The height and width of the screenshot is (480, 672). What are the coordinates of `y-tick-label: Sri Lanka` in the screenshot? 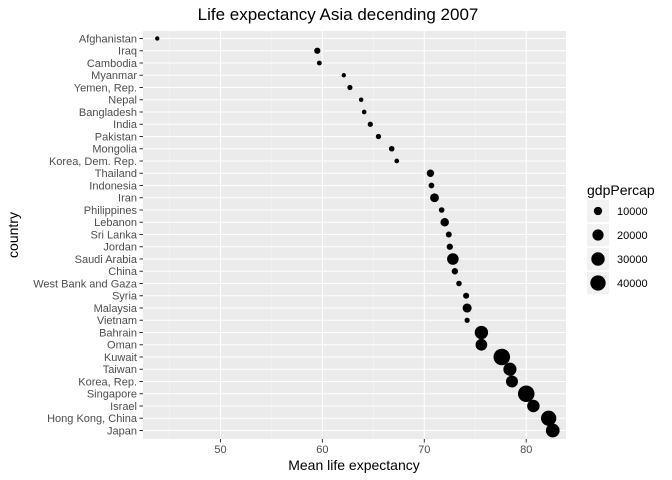 It's located at (114, 235).